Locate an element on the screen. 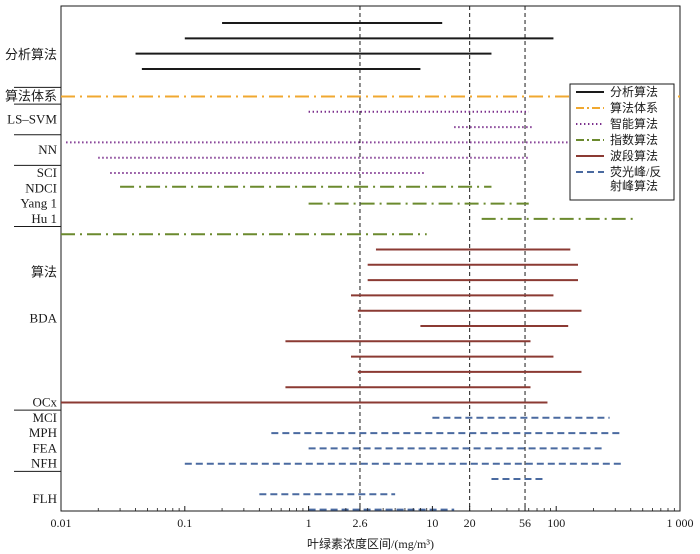  category-label: SCI is located at coordinates (47, 172).